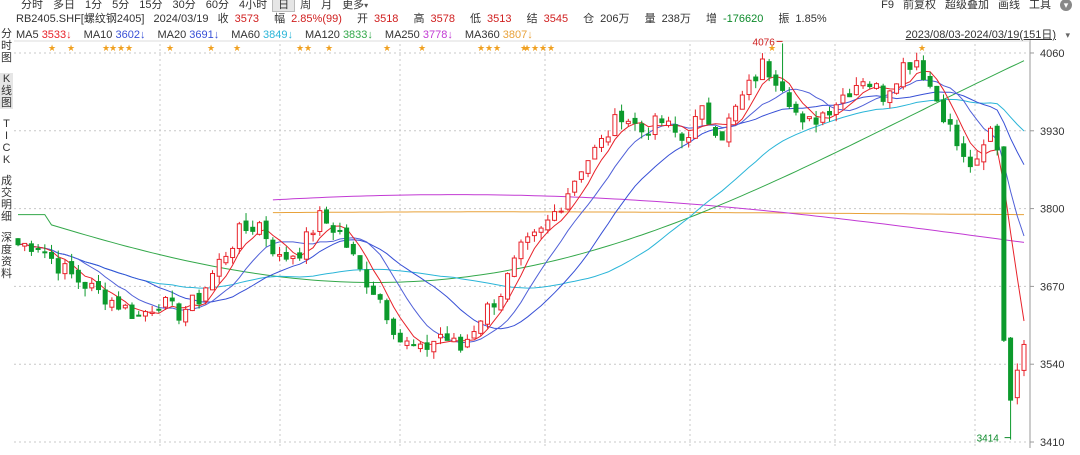 The width and height of the screenshot is (1080, 455). What do you see at coordinates (6, 46) in the screenshot?
I see `sidebar-item-0: 分时图` at bounding box center [6, 46].